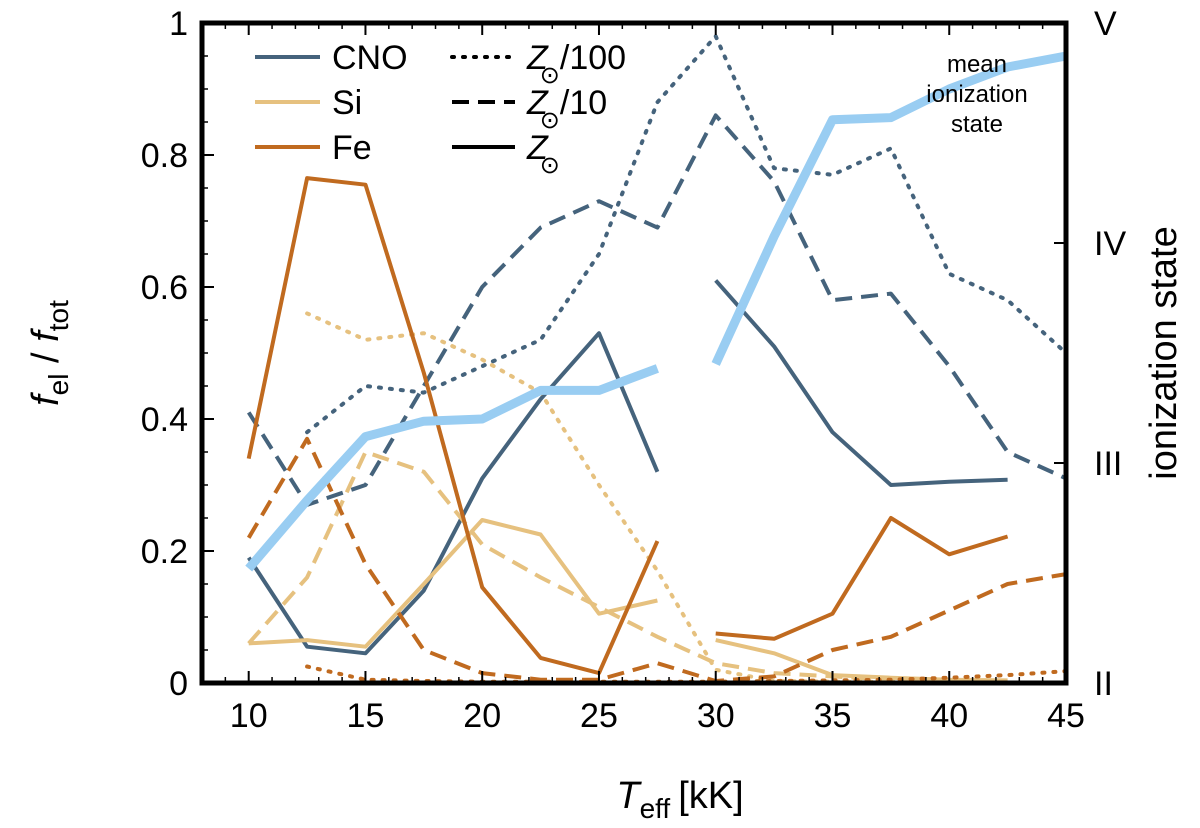 This screenshot has height=828, width=1200. I want to click on legend-label-z100: Z⊙/100, so click(576, 64).